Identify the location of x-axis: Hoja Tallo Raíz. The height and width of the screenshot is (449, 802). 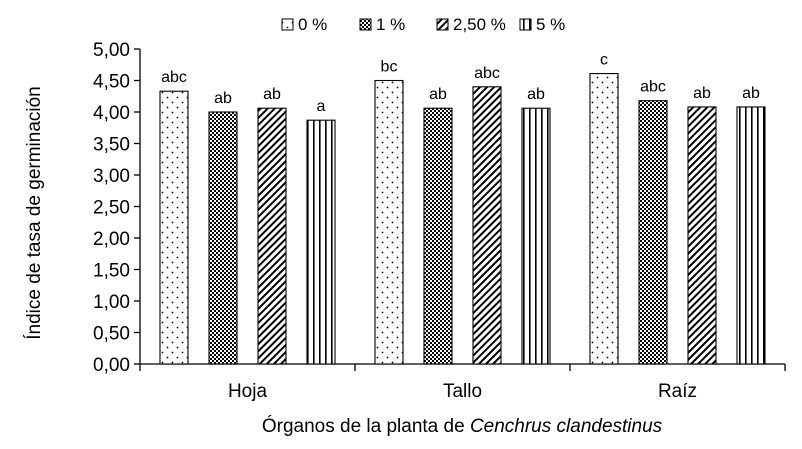
(462, 382).